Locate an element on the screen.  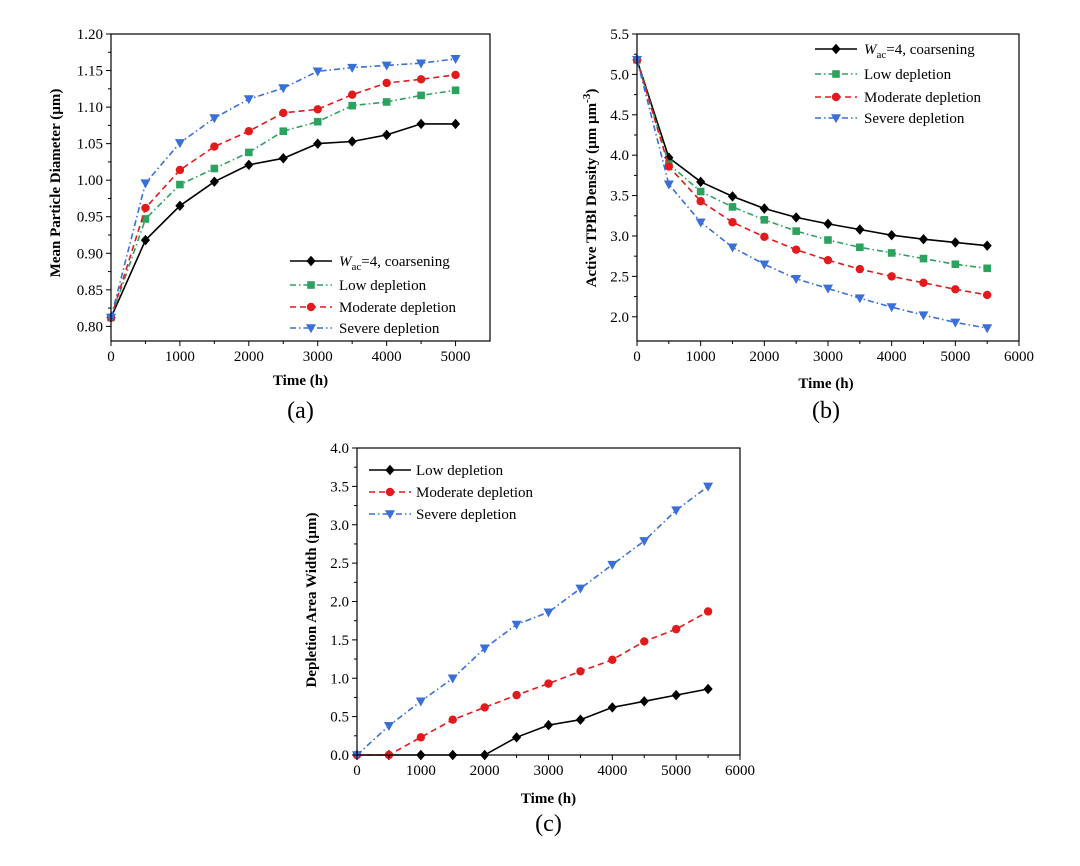
panel-b-legend-label-coarsening-main: W is located at coordinates (871, 50).